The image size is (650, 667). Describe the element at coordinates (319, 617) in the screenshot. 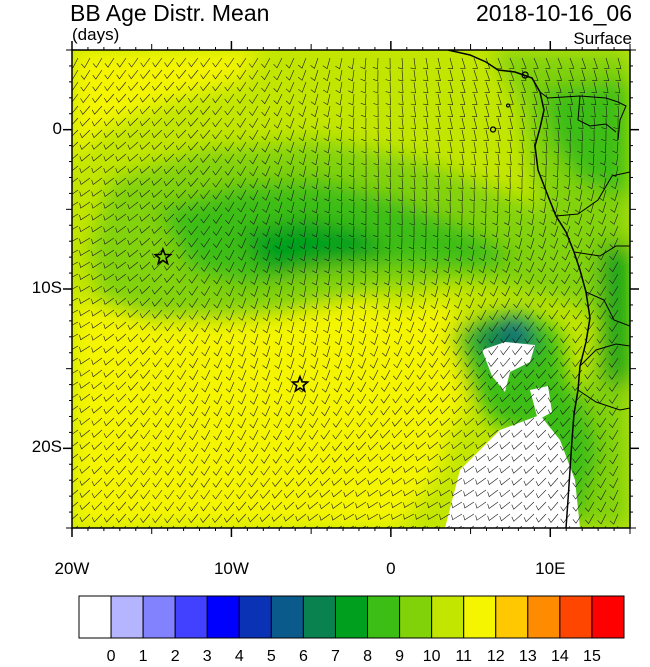

I see `colorbar-swatch` at that location.